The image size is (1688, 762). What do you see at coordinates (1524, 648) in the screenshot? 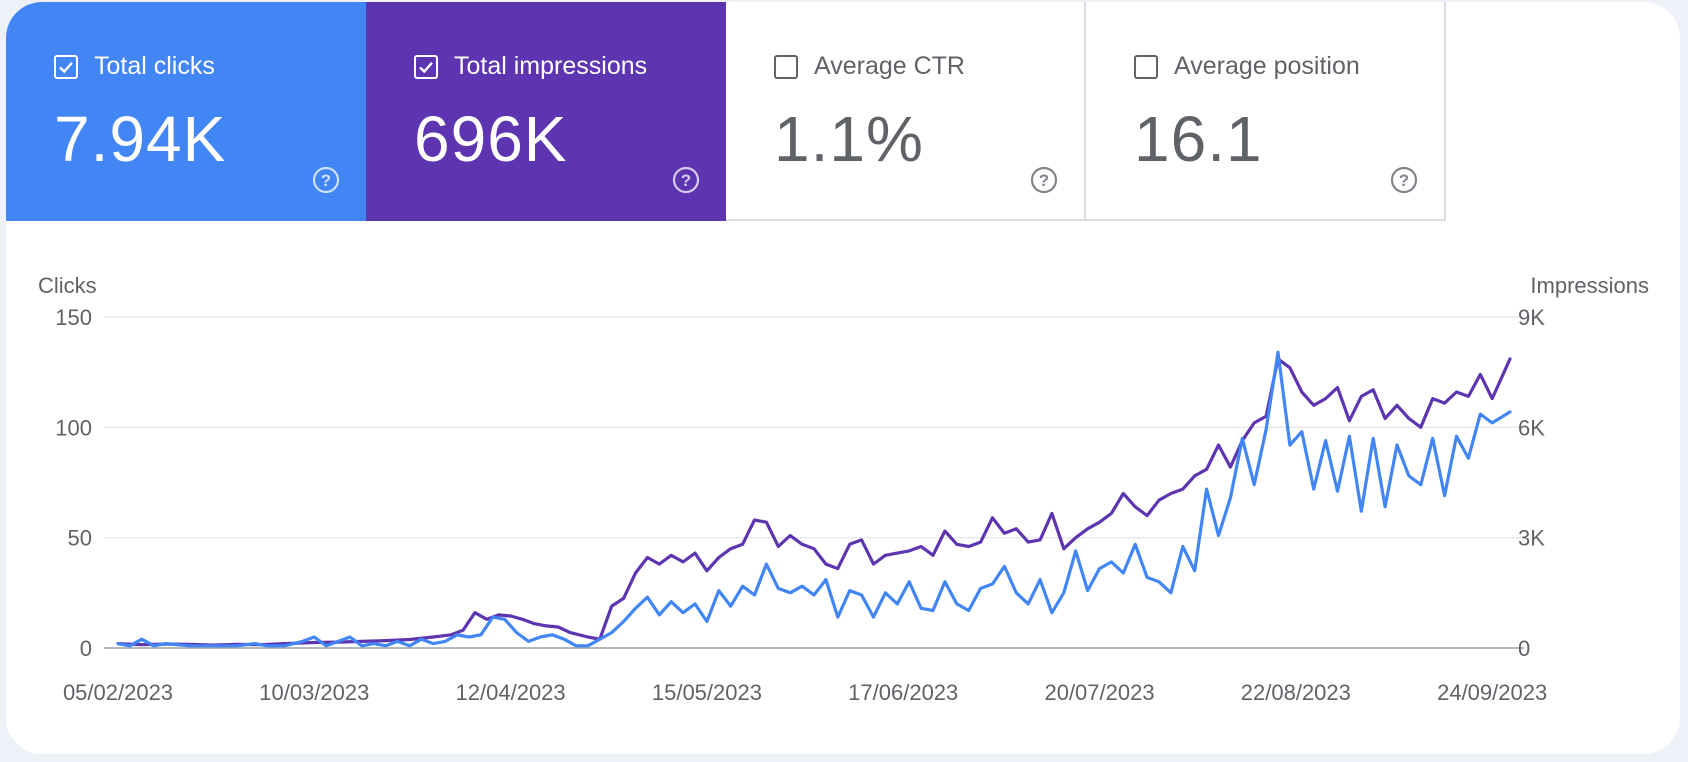
I see `right-tick-label: 0` at bounding box center [1524, 648].